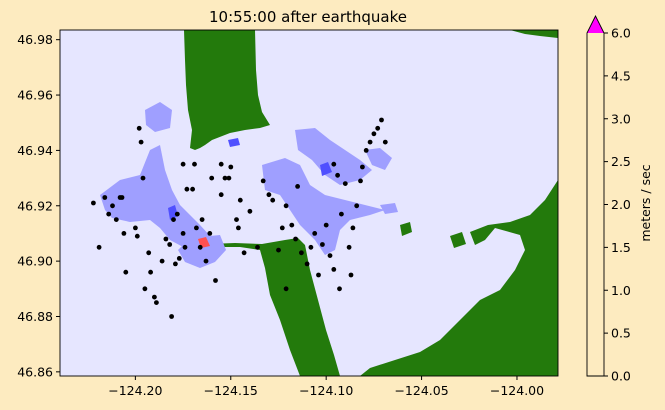  I want to click on flow-cores, so click(250, 193).